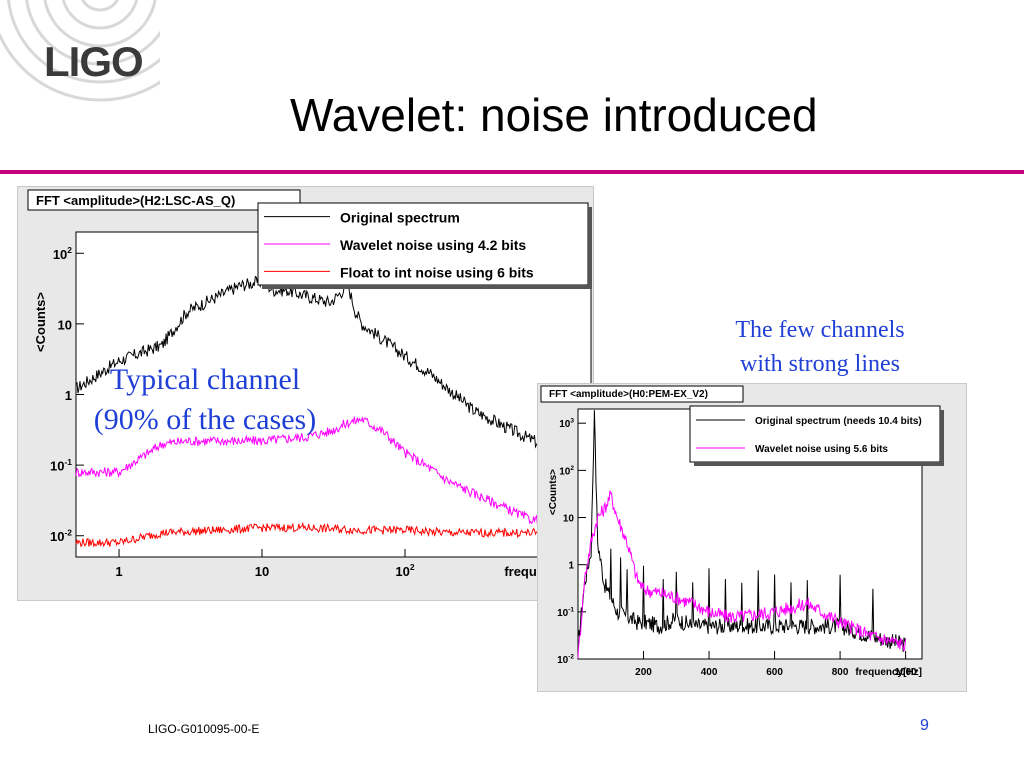 This screenshot has width=1024, height=768. What do you see at coordinates (774, 672) in the screenshot?
I see `x-tick-label: 600` at bounding box center [774, 672].